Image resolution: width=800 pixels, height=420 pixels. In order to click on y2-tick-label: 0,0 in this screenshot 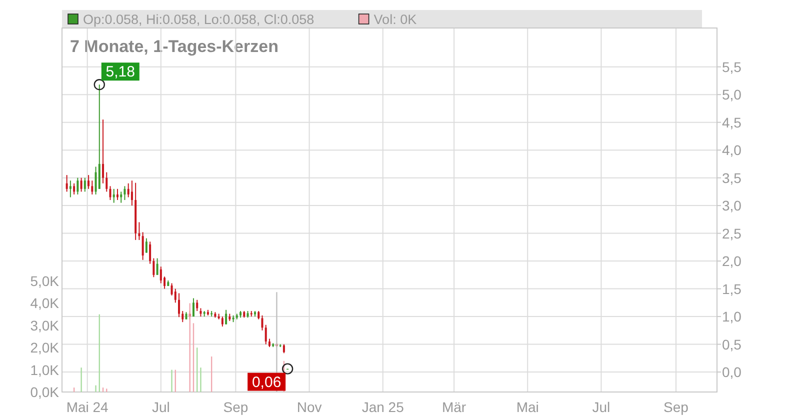, I will do `click(732, 372)`.